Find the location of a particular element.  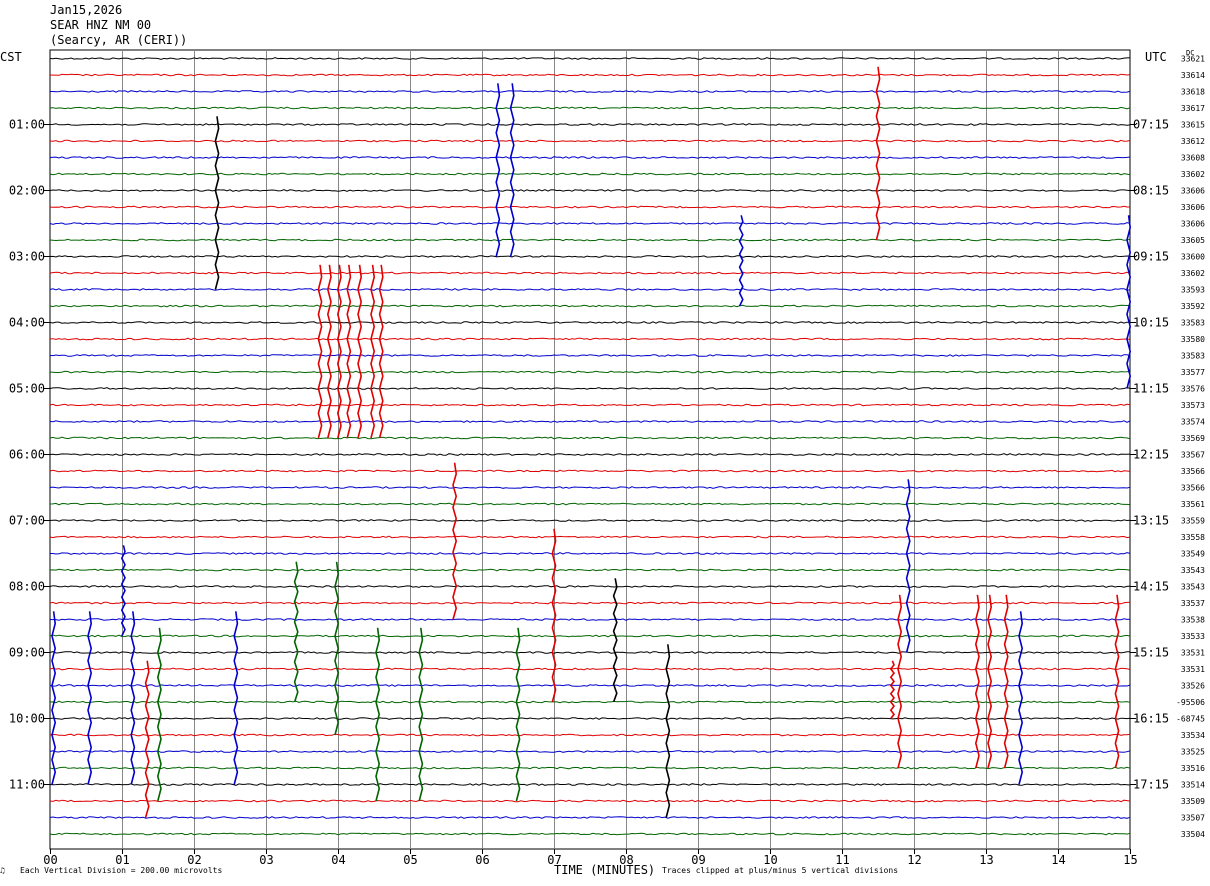

left-time-label: 05:00 is located at coordinates (27, 389).